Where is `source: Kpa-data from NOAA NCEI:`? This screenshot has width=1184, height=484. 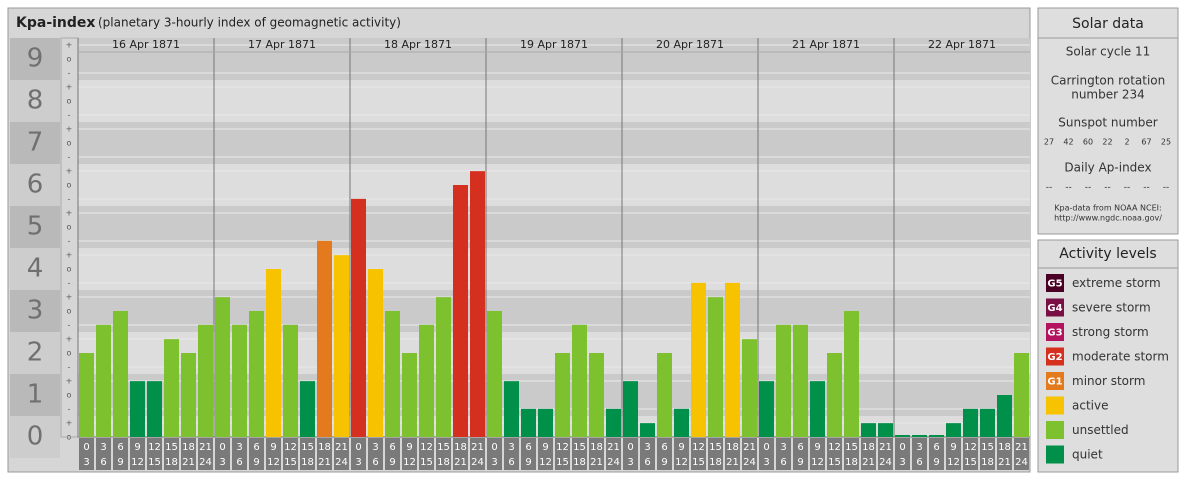 source: Kpa-data from NOAA NCEI: is located at coordinates (1107, 208).